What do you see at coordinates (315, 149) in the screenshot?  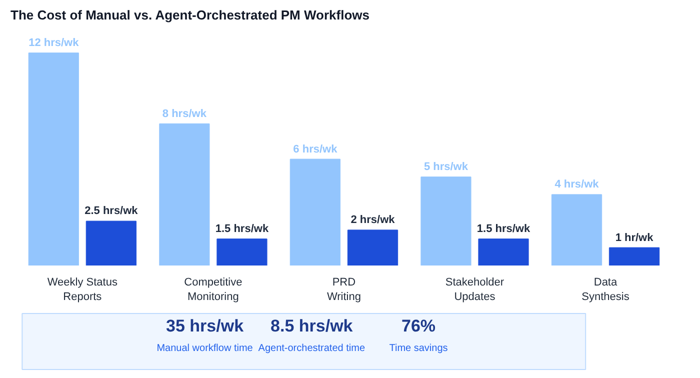 I see `data-label: 6 hrs/wk` at bounding box center [315, 149].